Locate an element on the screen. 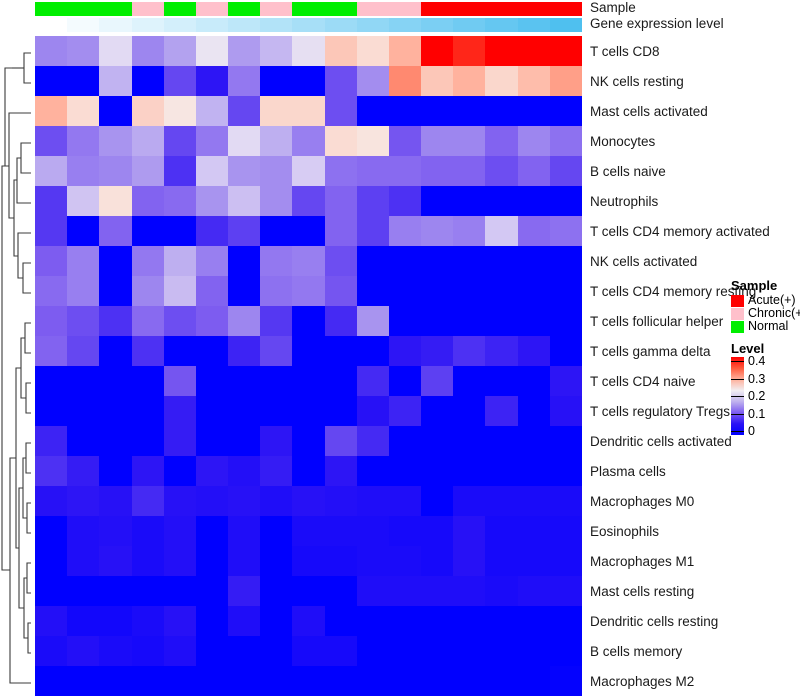 This screenshot has height=700, width=800. row-label: B cells memory is located at coordinates (636, 651).